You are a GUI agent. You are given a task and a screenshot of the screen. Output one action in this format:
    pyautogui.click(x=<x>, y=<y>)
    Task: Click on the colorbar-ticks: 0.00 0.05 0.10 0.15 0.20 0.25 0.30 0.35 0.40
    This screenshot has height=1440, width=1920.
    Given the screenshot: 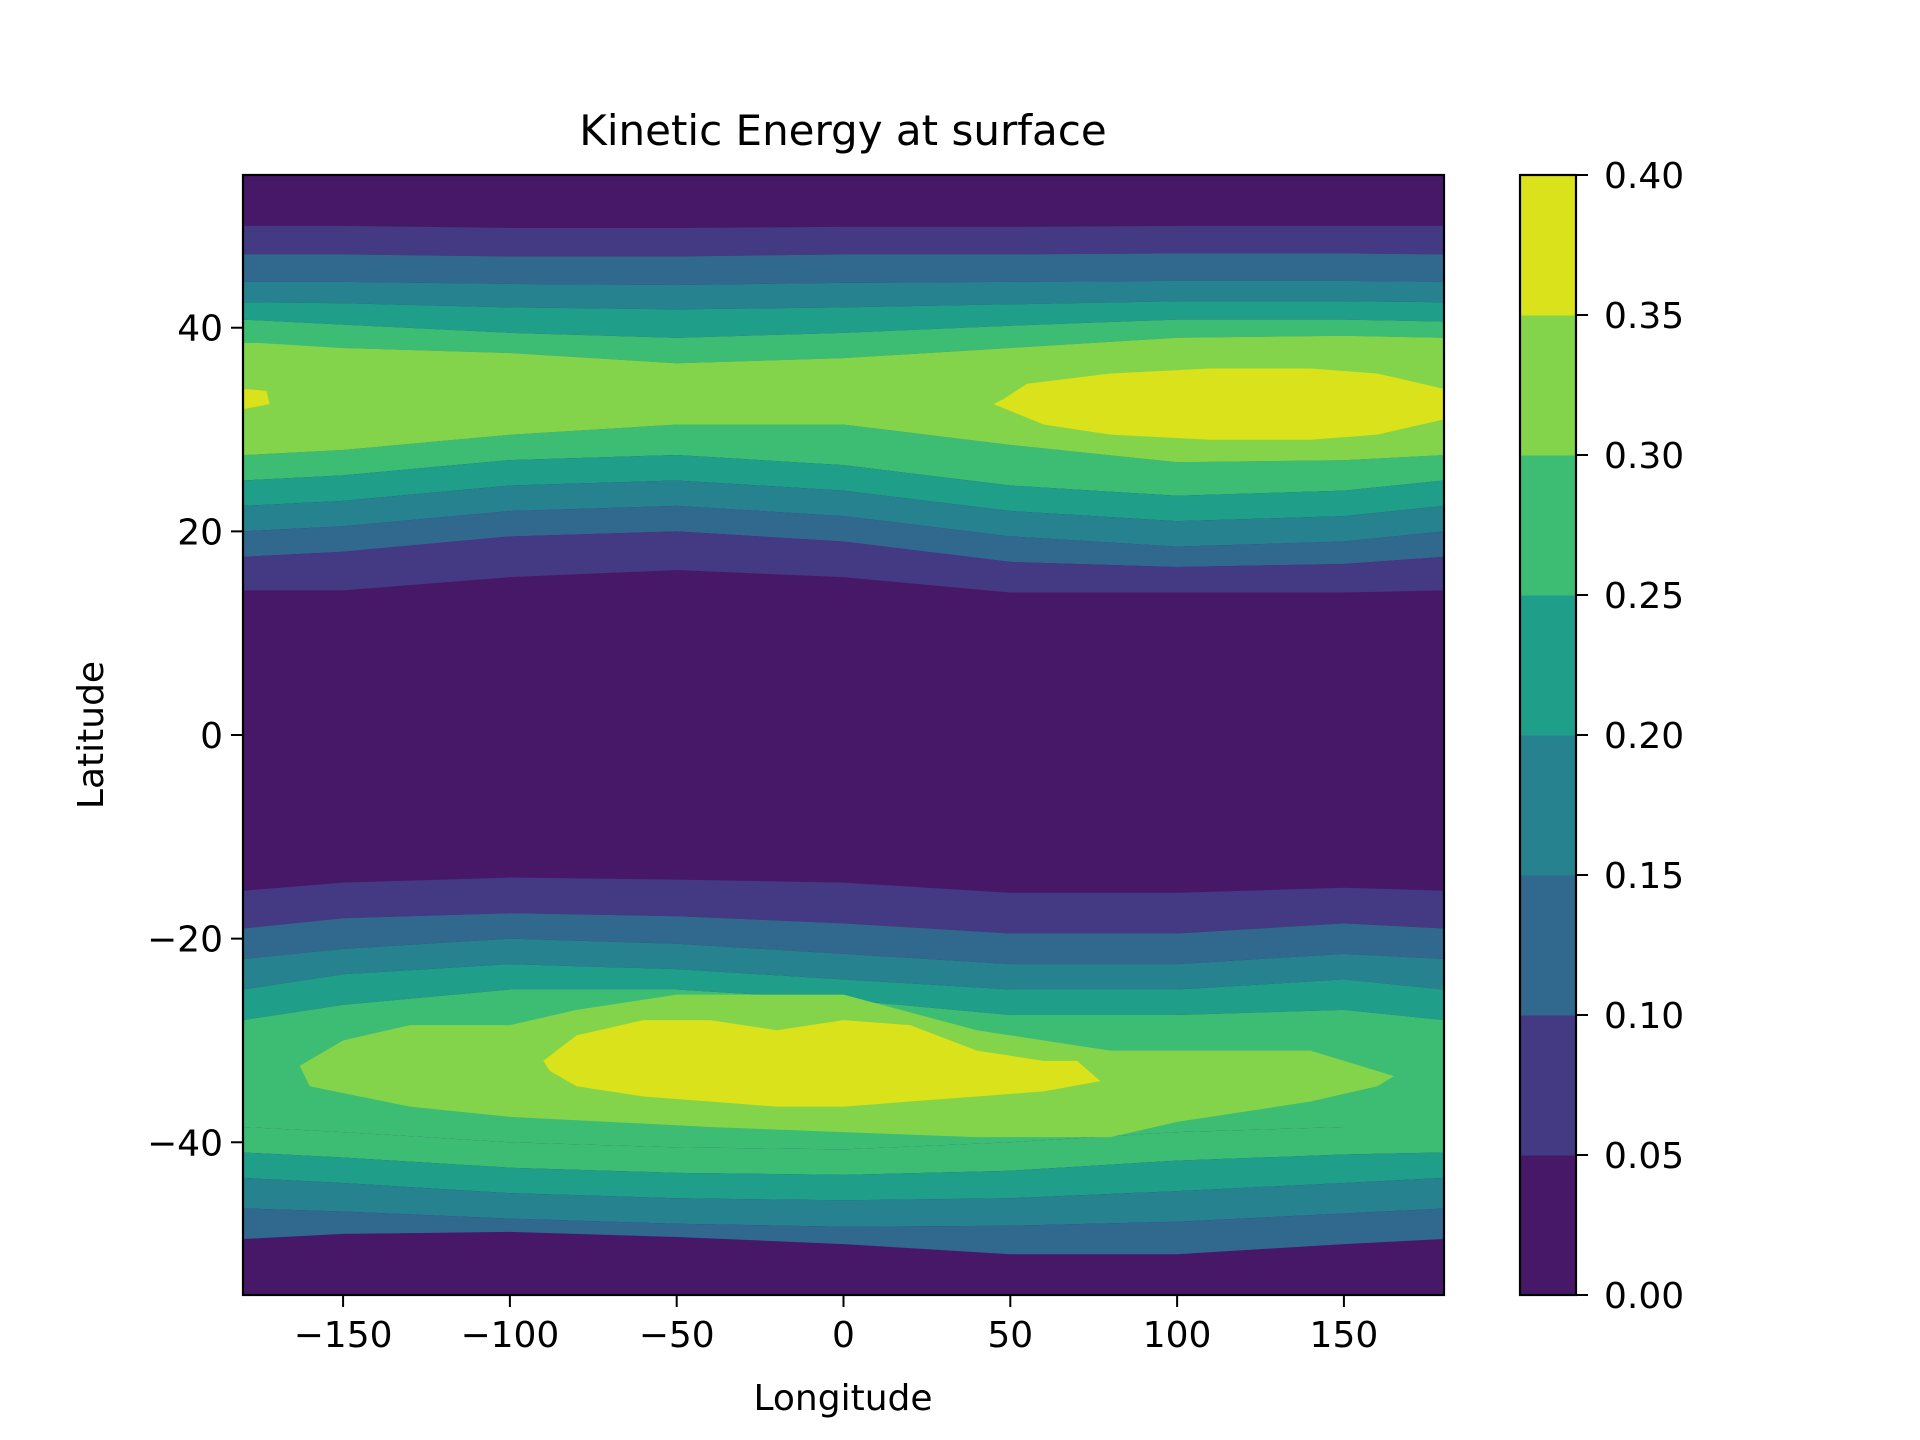 What is the action you would take?
    pyautogui.click(x=1630, y=736)
    